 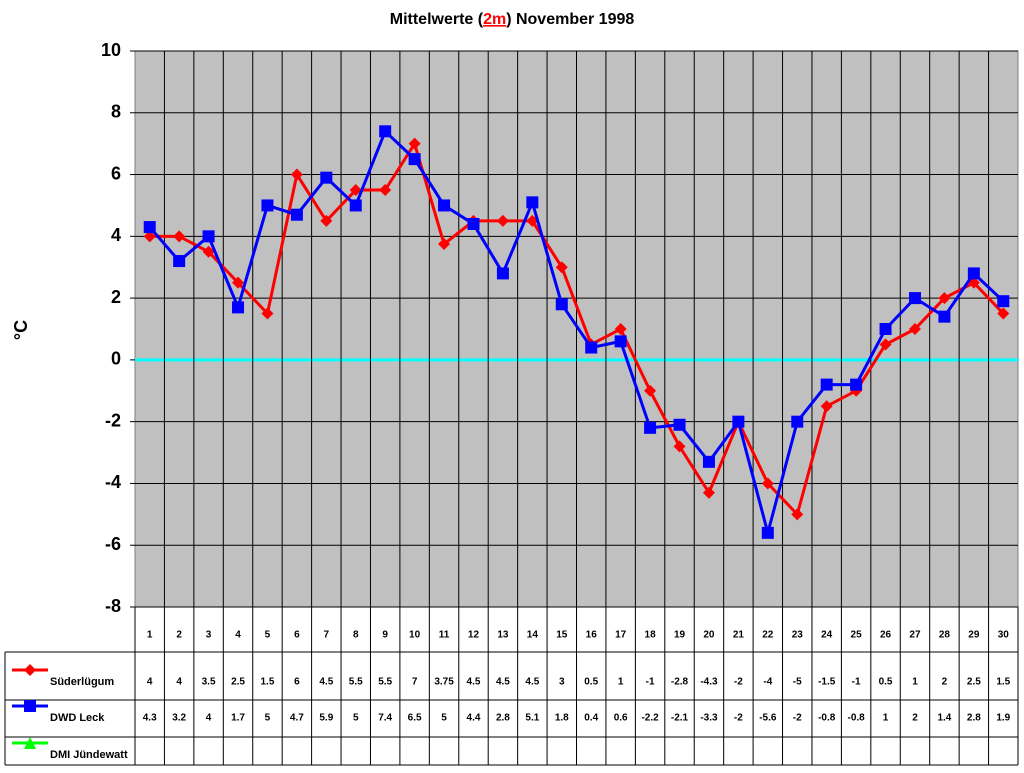 I want to click on table-value: 4.7, so click(x=297, y=718).